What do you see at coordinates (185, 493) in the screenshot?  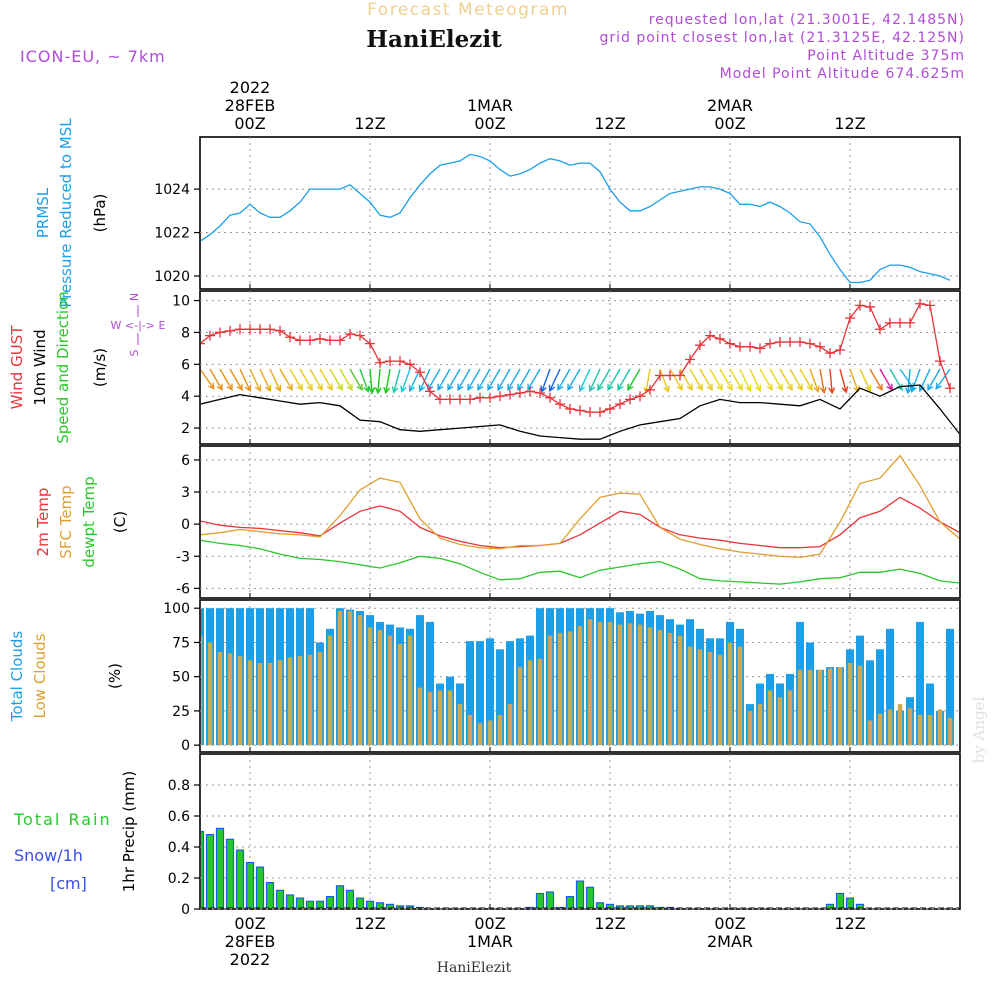 I see `y-tick-label: 3` at bounding box center [185, 493].